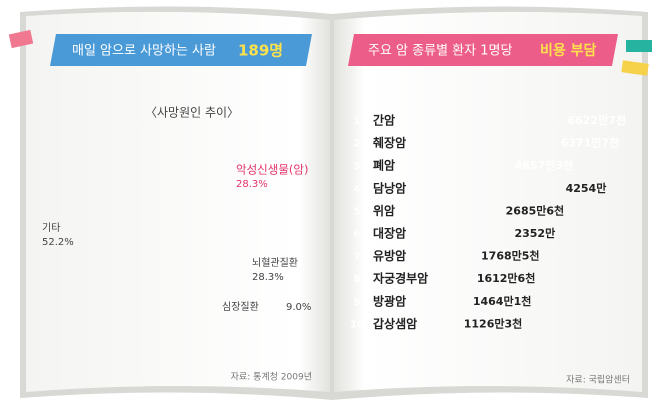  Describe the element at coordinates (586, 188) in the screenshot. I see `value-label: 4254만` at that location.